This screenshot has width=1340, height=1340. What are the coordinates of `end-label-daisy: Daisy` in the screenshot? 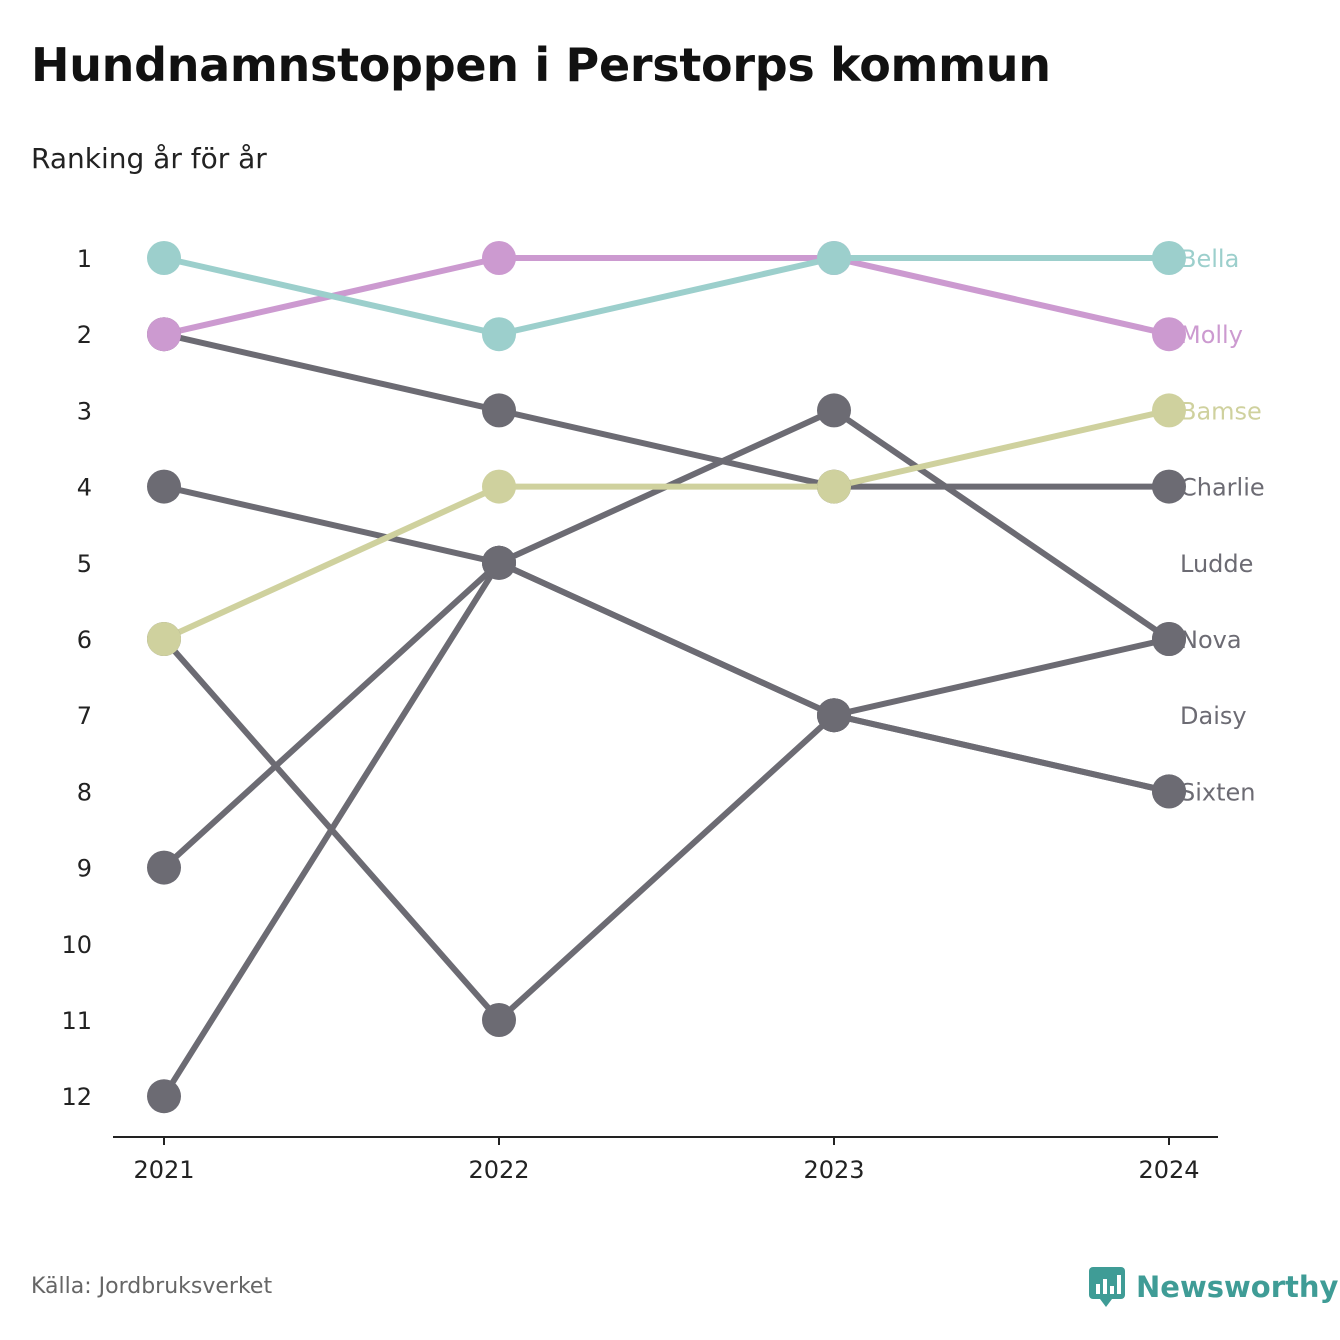 It's located at (1213, 716).